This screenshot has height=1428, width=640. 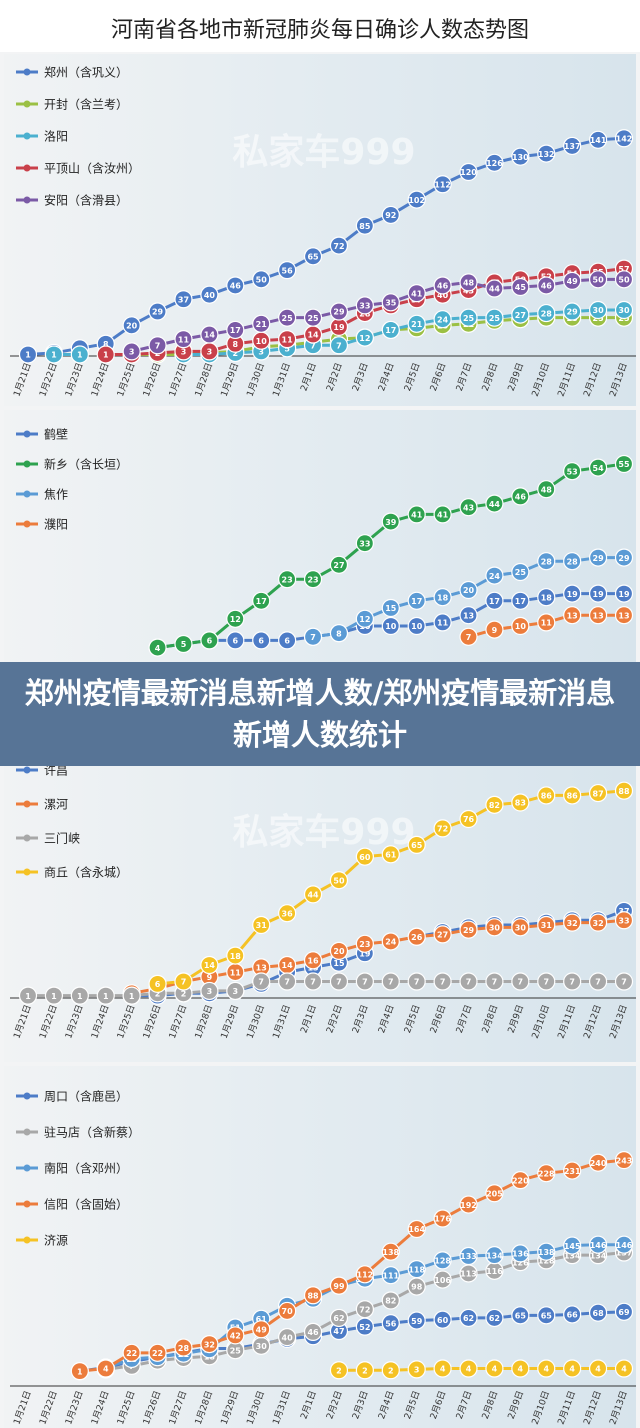 What do you see at coordinates (417, 1321) in the screenshot?
I see `data-label: 59` at bounding box center [417, 1321].